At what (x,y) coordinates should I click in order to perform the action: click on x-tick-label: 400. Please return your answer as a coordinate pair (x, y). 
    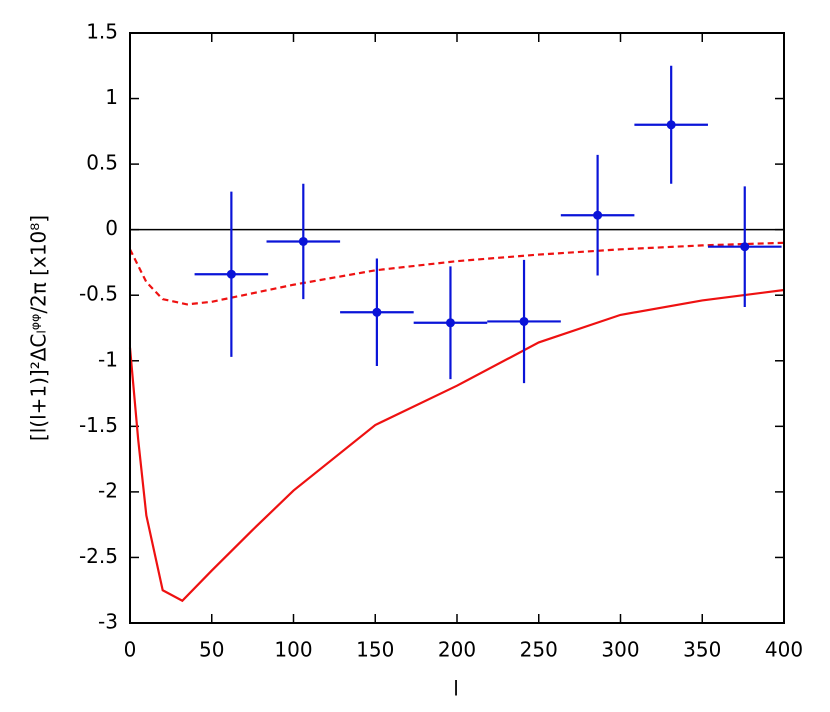
    Looking at the image, I should click on (784, 650).